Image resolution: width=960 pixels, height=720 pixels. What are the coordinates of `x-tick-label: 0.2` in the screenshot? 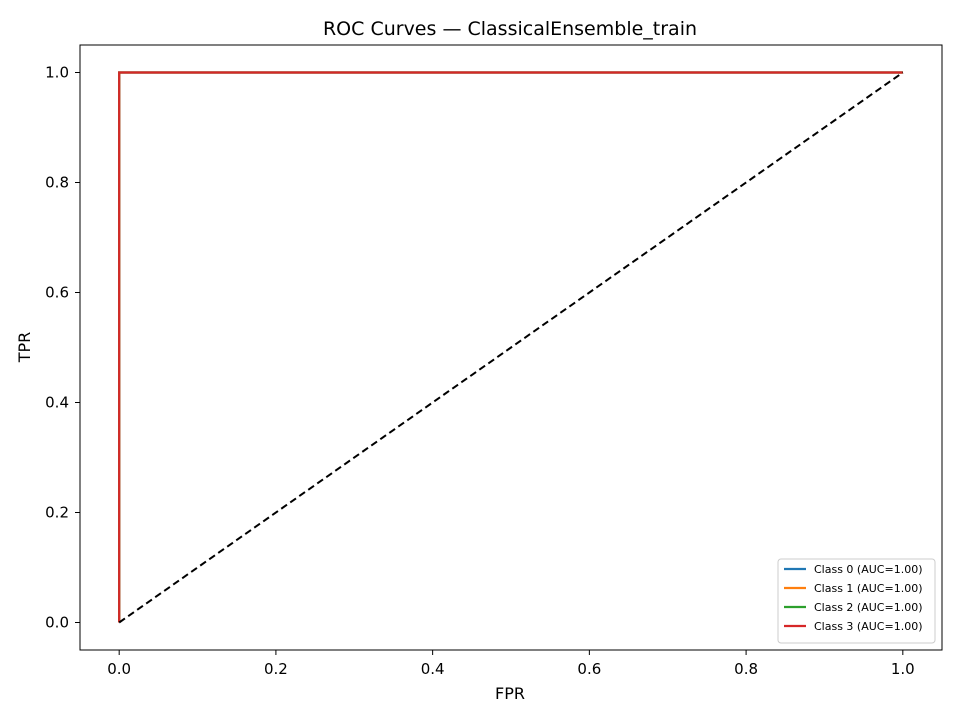 It's located at (276, 669).